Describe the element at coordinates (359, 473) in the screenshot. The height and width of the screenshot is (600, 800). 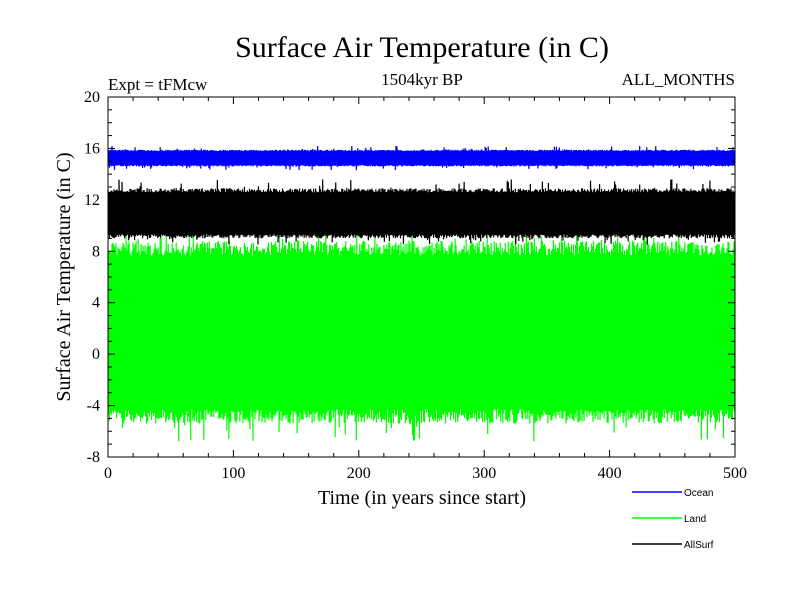
I see `x-tick-label: 200` at that location.